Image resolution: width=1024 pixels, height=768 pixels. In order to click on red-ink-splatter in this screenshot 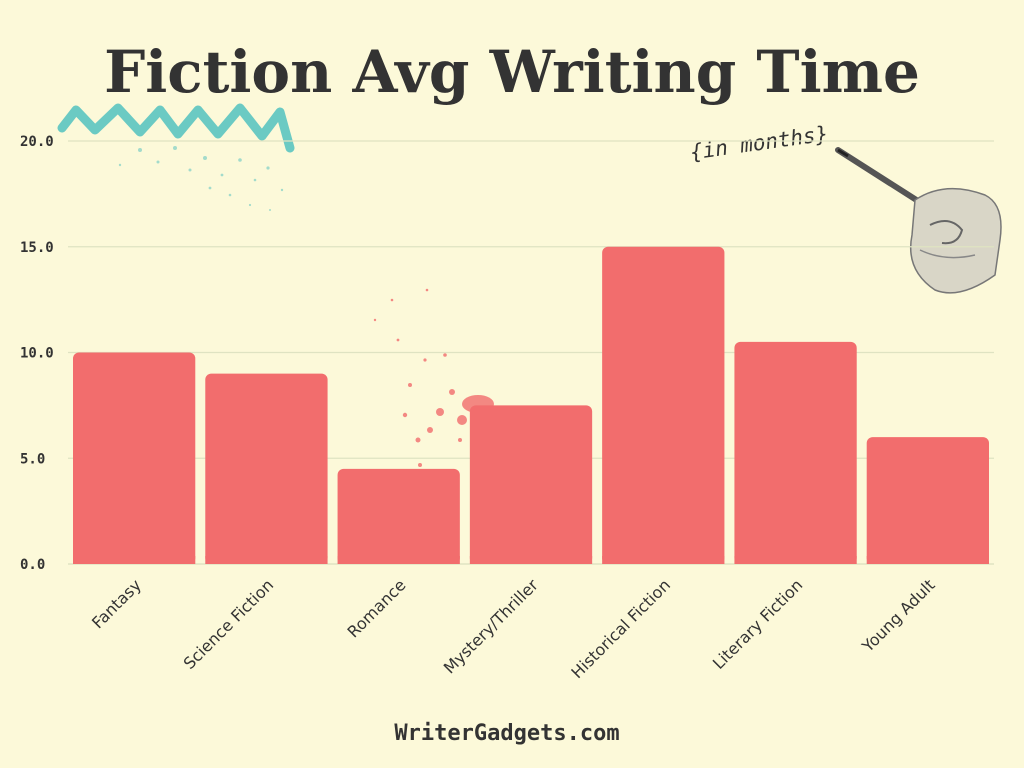, I will do `click(433, 377)`.